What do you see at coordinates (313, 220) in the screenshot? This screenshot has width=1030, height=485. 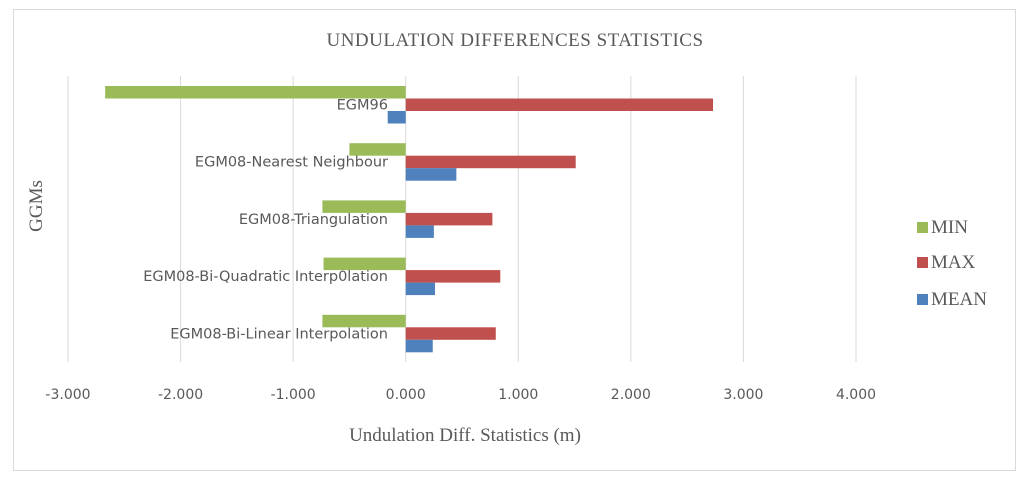 I see `category-label: EGM08-Triangulation` at bounding box center [313, 220].